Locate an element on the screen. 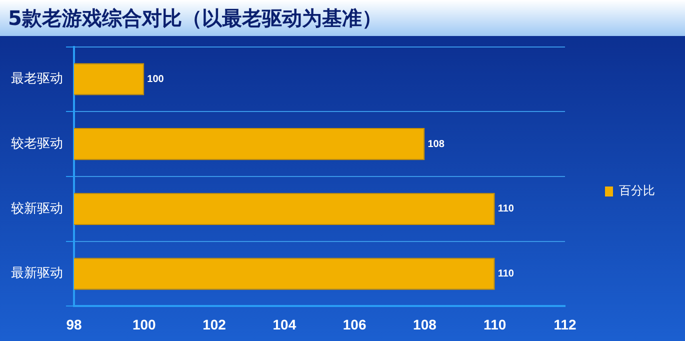 This screenshot has width=685, height=341. legend-label: 百分比 is located at coordinates (637, 191).